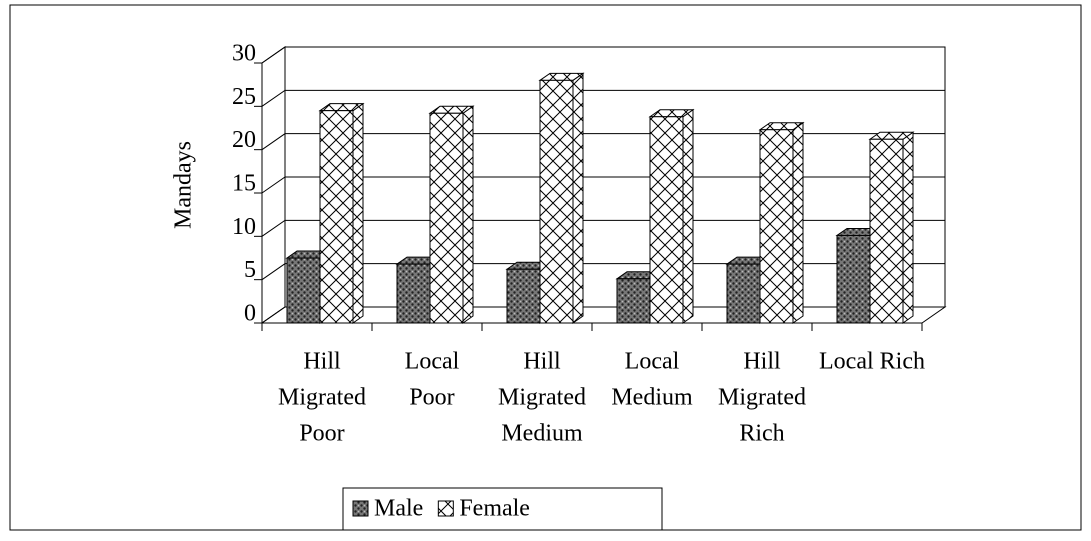 Image resolution: width=1091 pixels, height=541 pixels. What do you see at coordinates (872, 362) in the screenshot?
I see `x-tick-label: Local Rich` at bounding box center [872, 362].